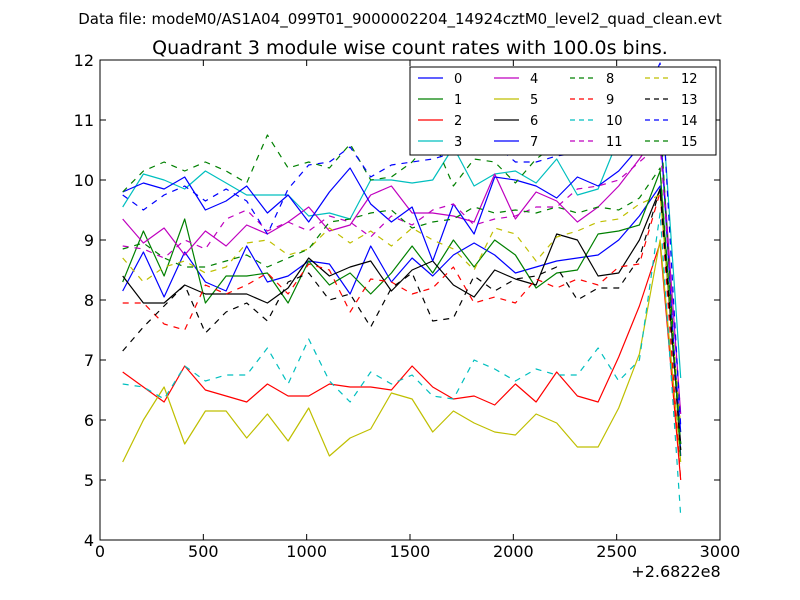  What do you see at coordinates (689, 79) in the screenshot?
I see `legend-label-12: 12` at bounding box center [689, 79].